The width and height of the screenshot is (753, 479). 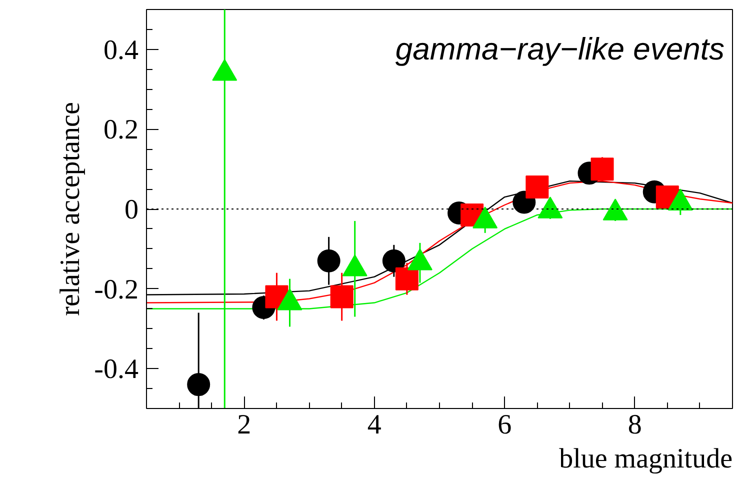 I want to click on x-tick-label: 2, so click(x=244, y=425).